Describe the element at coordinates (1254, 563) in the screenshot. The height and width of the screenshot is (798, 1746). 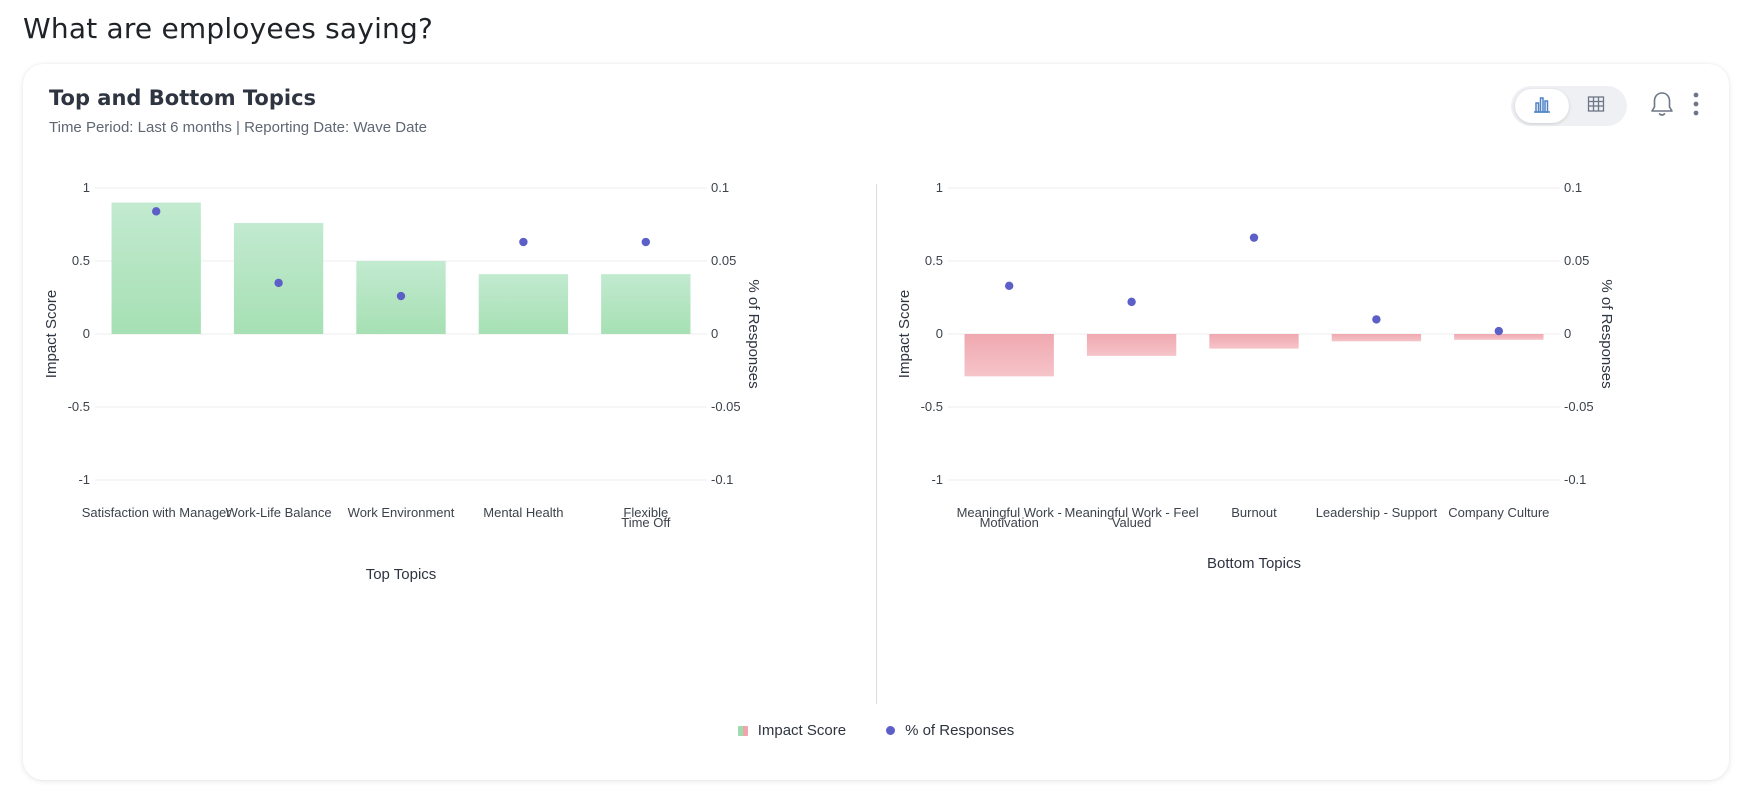
I see `x-axis-title: Bottom Topics` at that location.